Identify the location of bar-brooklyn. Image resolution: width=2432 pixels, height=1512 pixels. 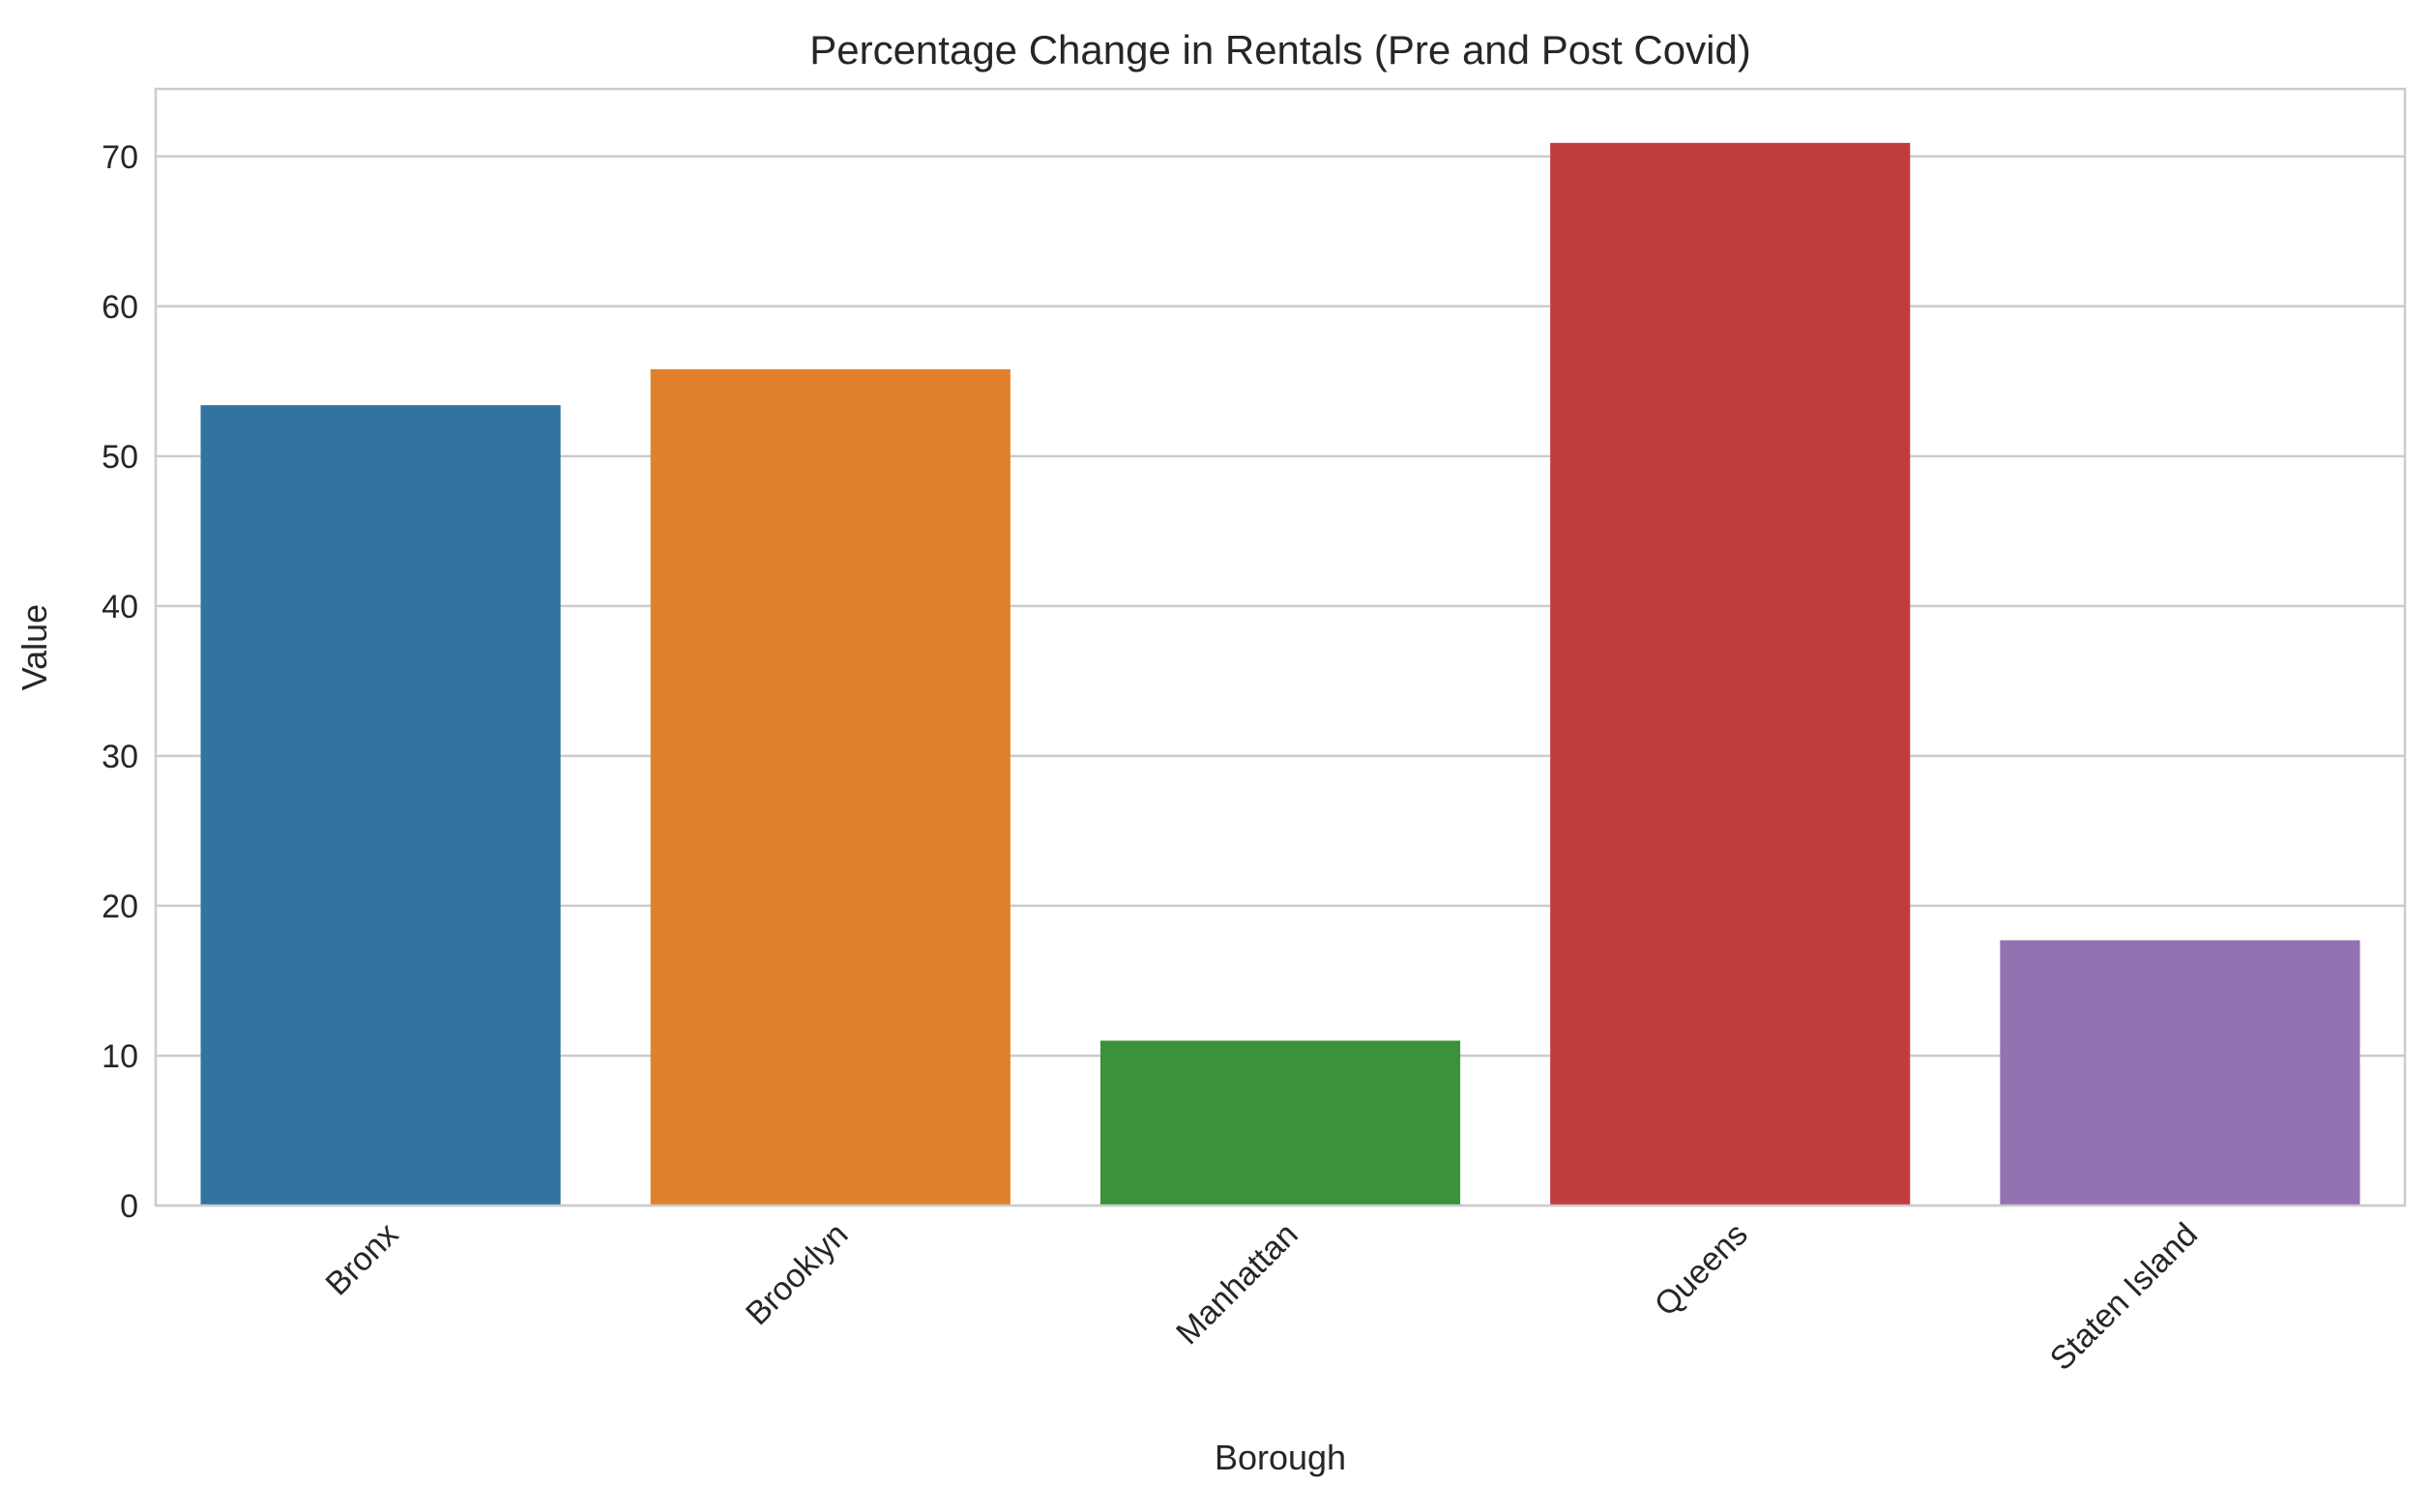
(830, 787).